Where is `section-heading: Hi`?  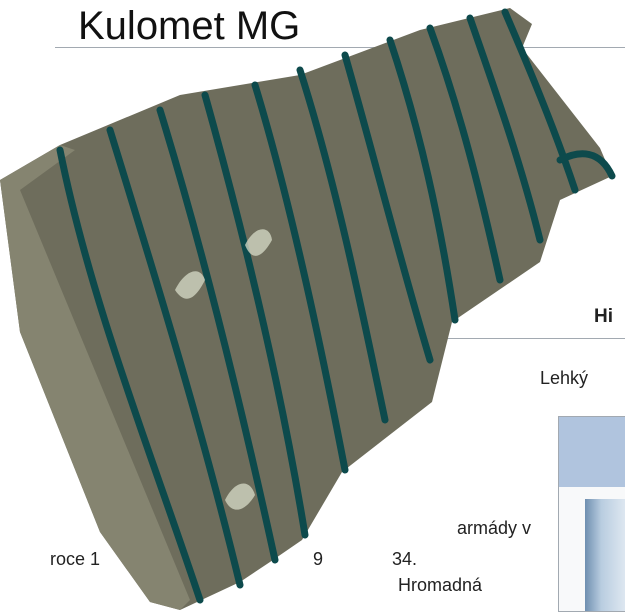 section-heading: Hi is located at coordinates (603, 316).